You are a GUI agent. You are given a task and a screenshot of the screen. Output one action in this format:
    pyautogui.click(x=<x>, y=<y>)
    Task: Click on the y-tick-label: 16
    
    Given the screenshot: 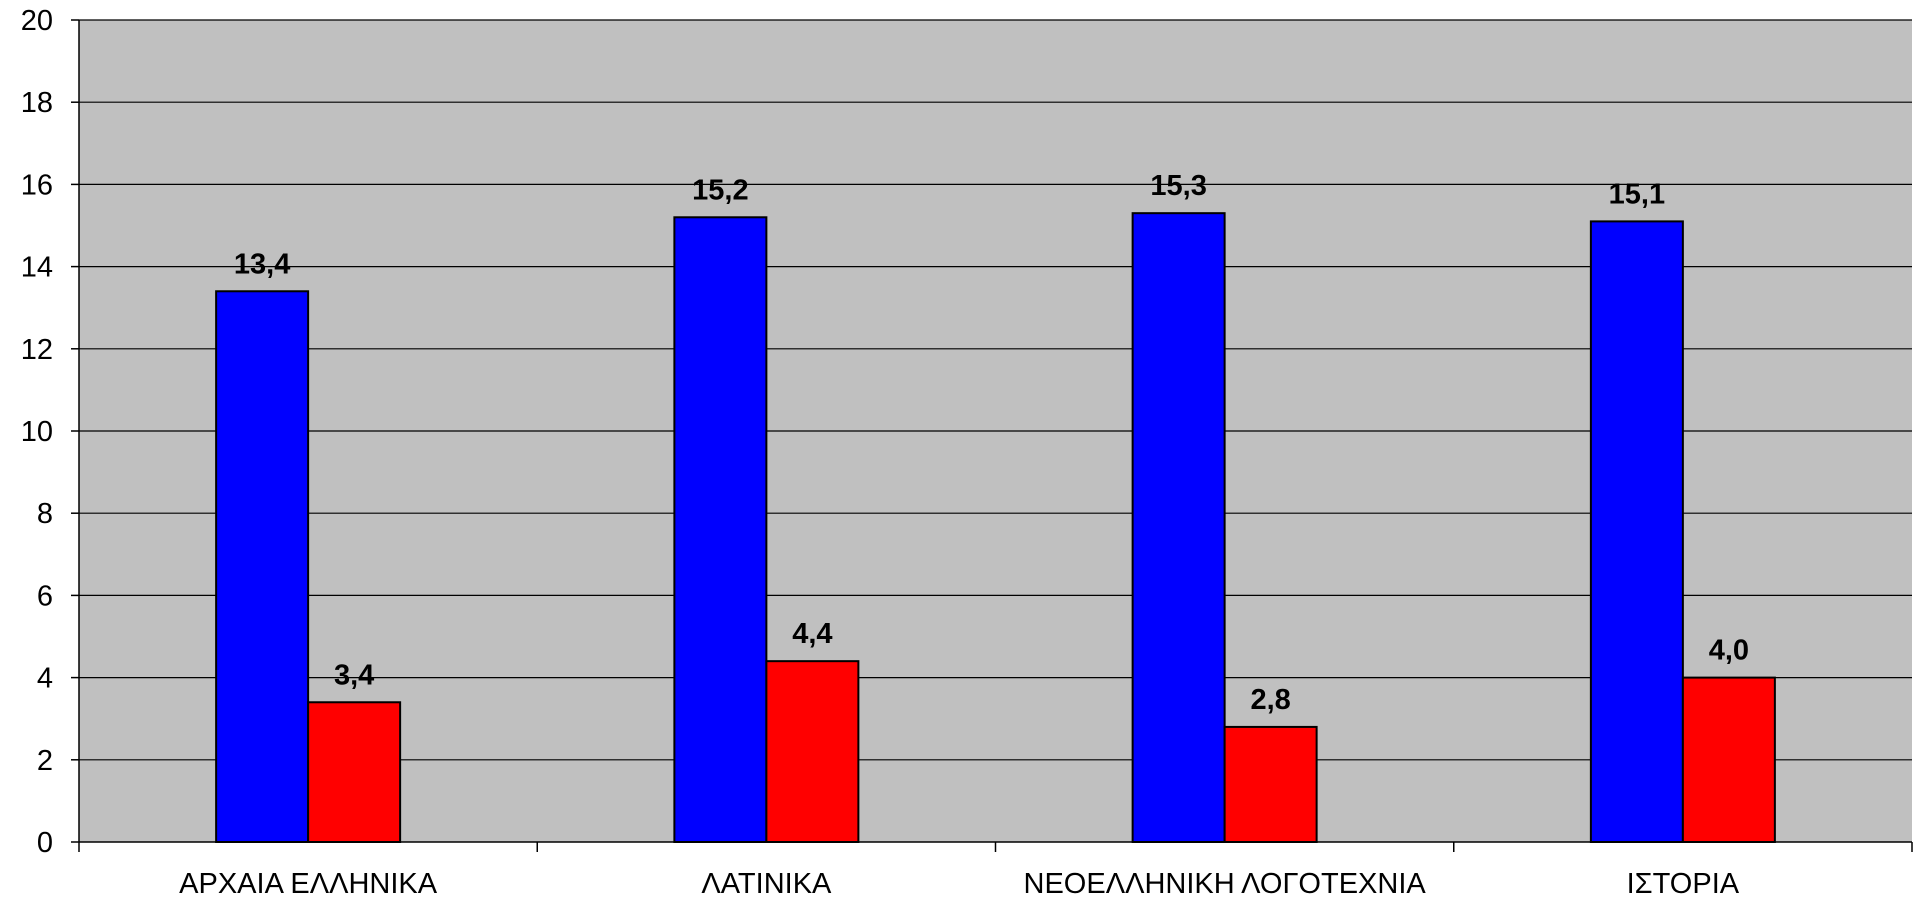 What is the action you would take?
    pyautogui.click(x=37, y=185)
    